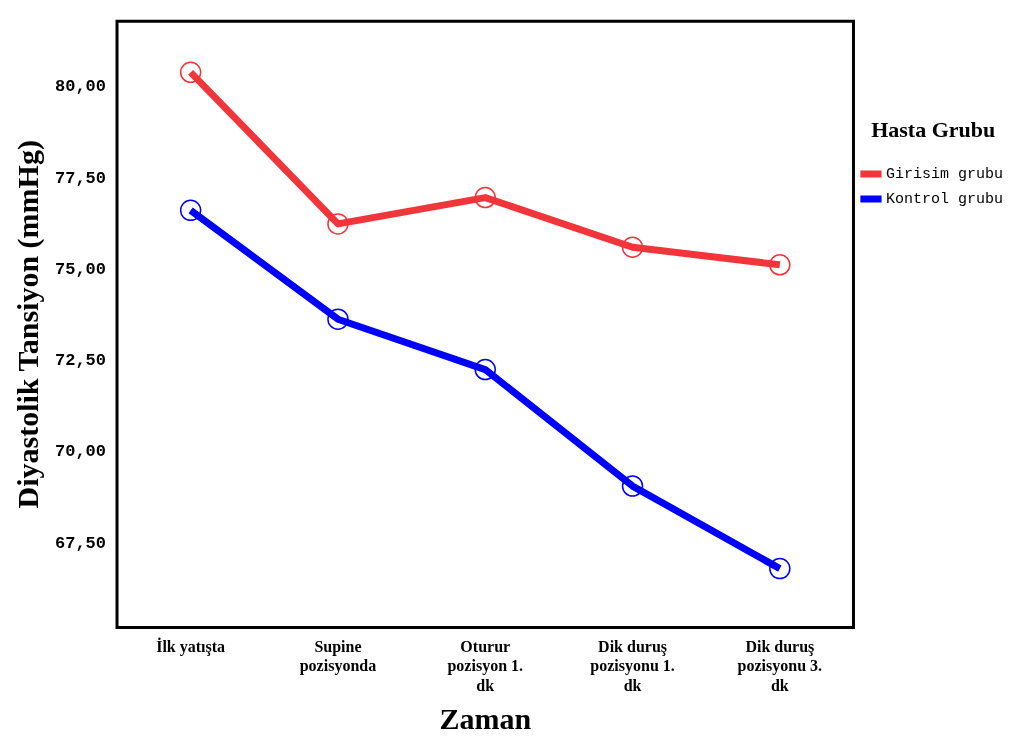  Describe the element at coordinates (944, 174) in the screenshot. I see `legend-label: Girisim grubu` at that location.